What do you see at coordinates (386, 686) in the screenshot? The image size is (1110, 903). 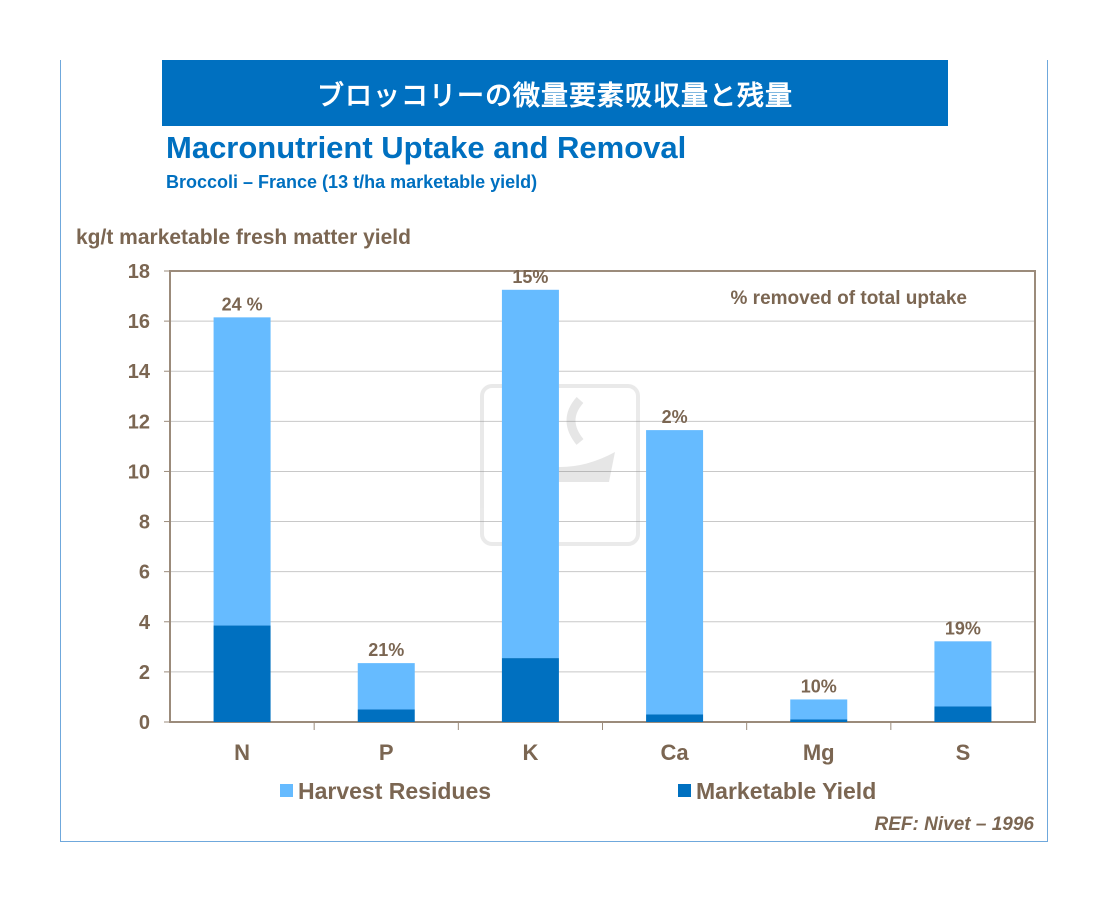 I see `bar-harvest-residues-p` at bounding box center [386, 686].